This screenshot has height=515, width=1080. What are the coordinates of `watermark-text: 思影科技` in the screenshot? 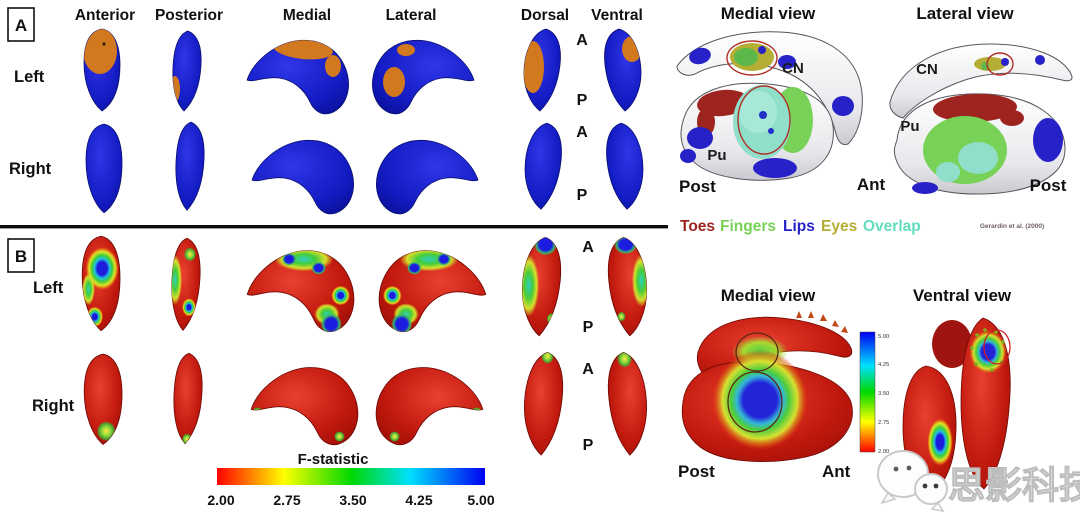 It's located at (1014, 485).